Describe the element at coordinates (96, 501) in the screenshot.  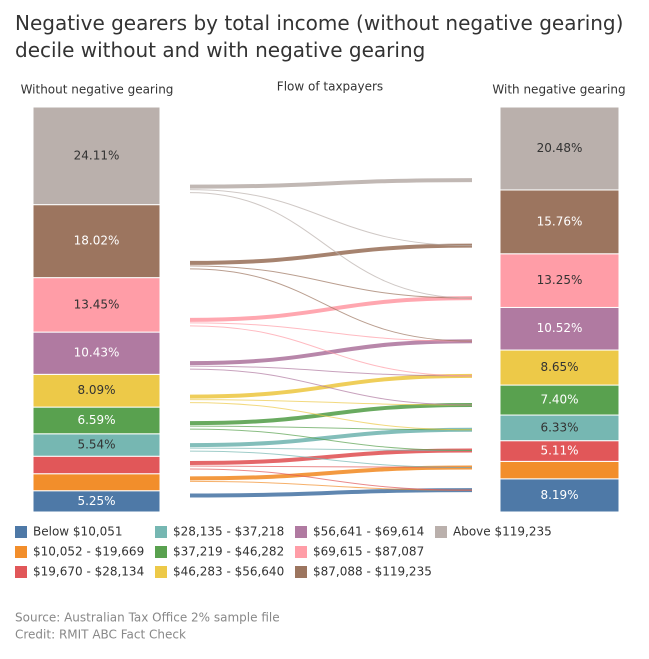
I see `value-label: 5.25%` at that location.